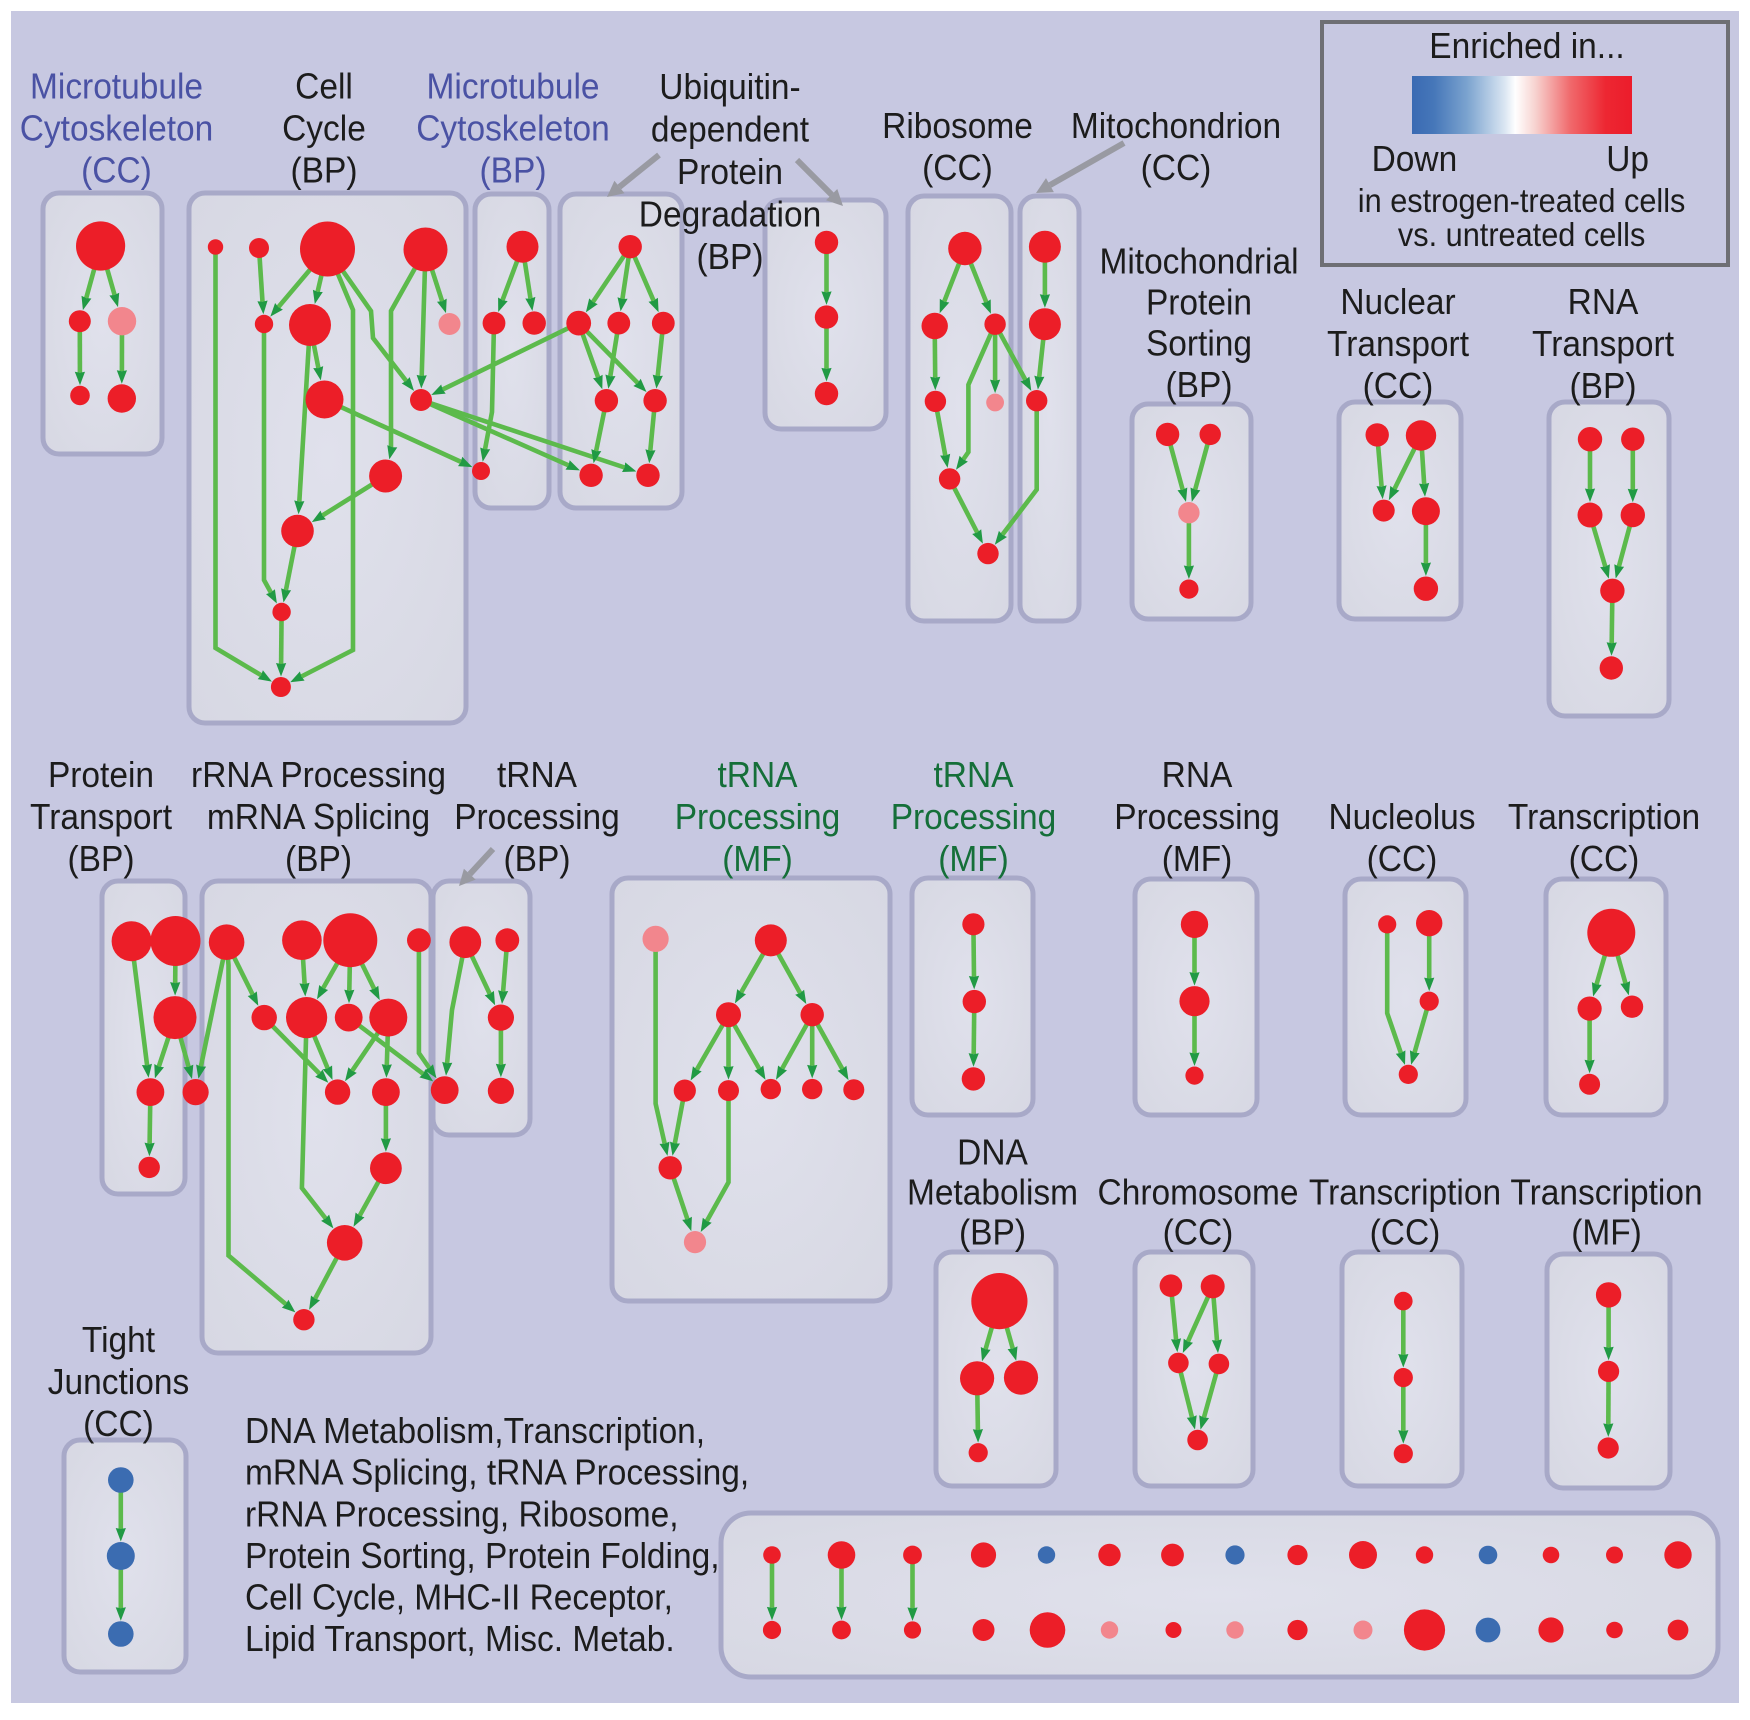  I want to click on svg-text: Metabolism, so click(992, 1192).